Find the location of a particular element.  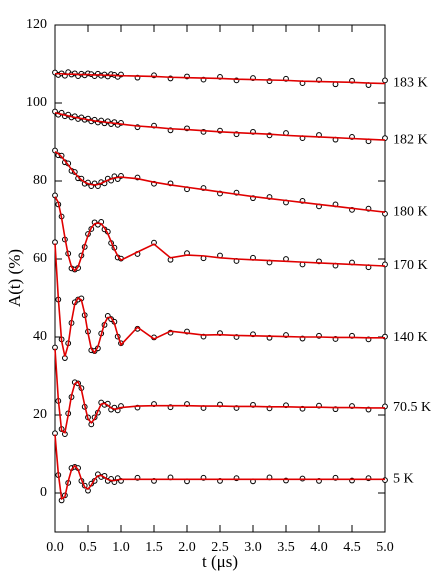

x-tick-label: 3.5 is located at coordinates (286, 547).